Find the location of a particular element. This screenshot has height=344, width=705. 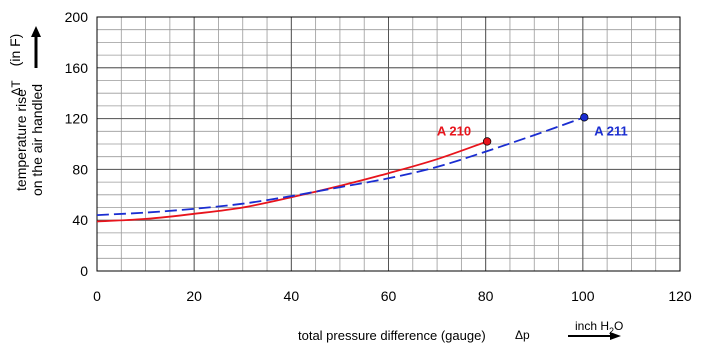

x-tick-label: 100 is located at coordinates (583, 296).